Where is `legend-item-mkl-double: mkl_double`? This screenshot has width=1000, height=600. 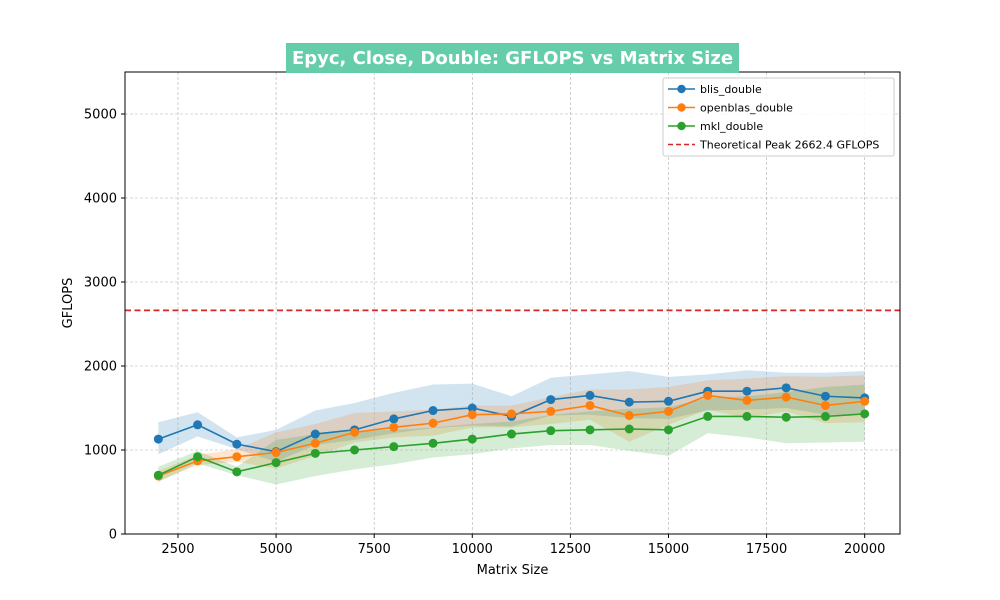 legend-item-mkl-double: mkl_double is located at coordinates (715, 126).